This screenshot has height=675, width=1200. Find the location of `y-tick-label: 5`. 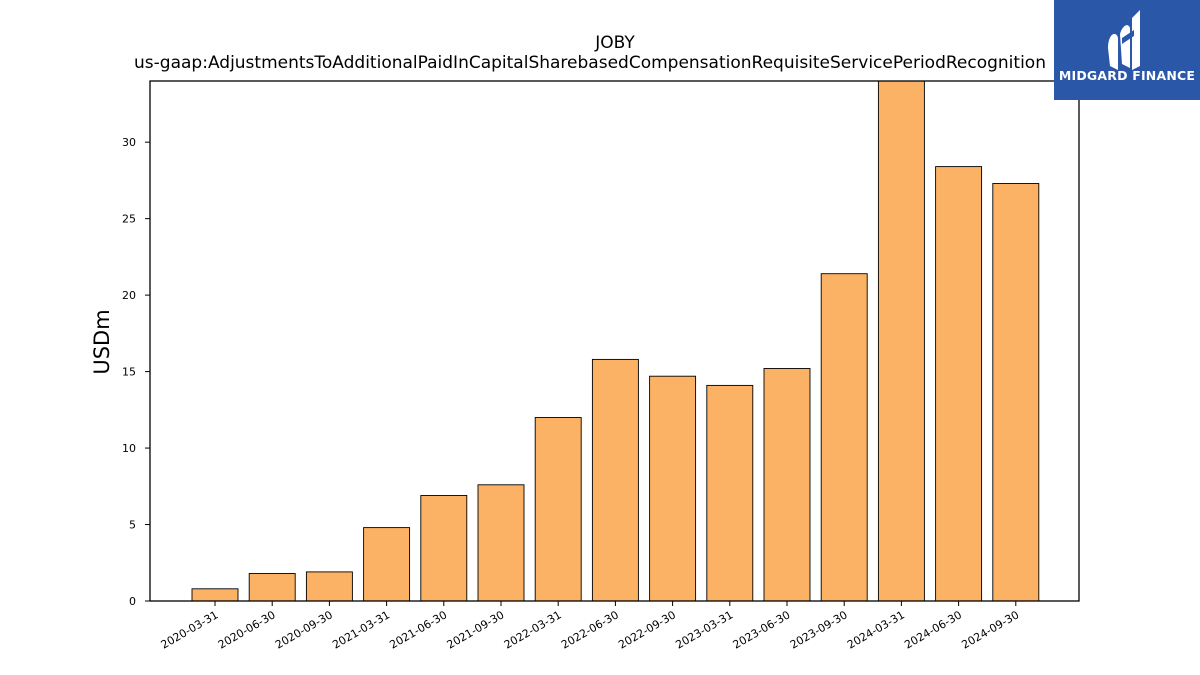

y-tick-label: 5 is located at coordinates (132, 525).